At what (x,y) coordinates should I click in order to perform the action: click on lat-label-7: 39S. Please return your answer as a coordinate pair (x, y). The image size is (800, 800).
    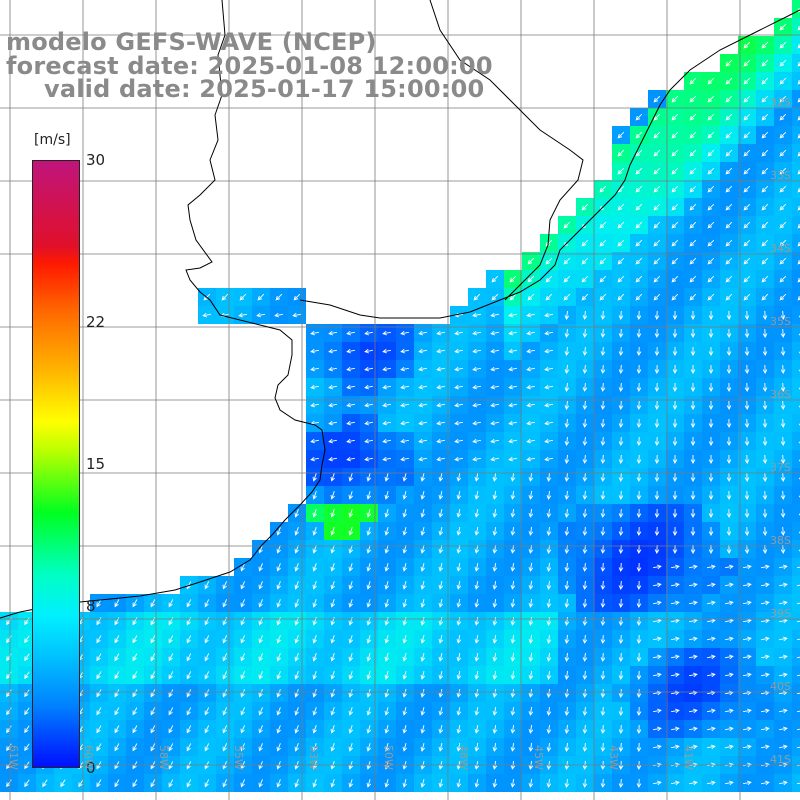
    Looking at the image, I should click on (780, 613).